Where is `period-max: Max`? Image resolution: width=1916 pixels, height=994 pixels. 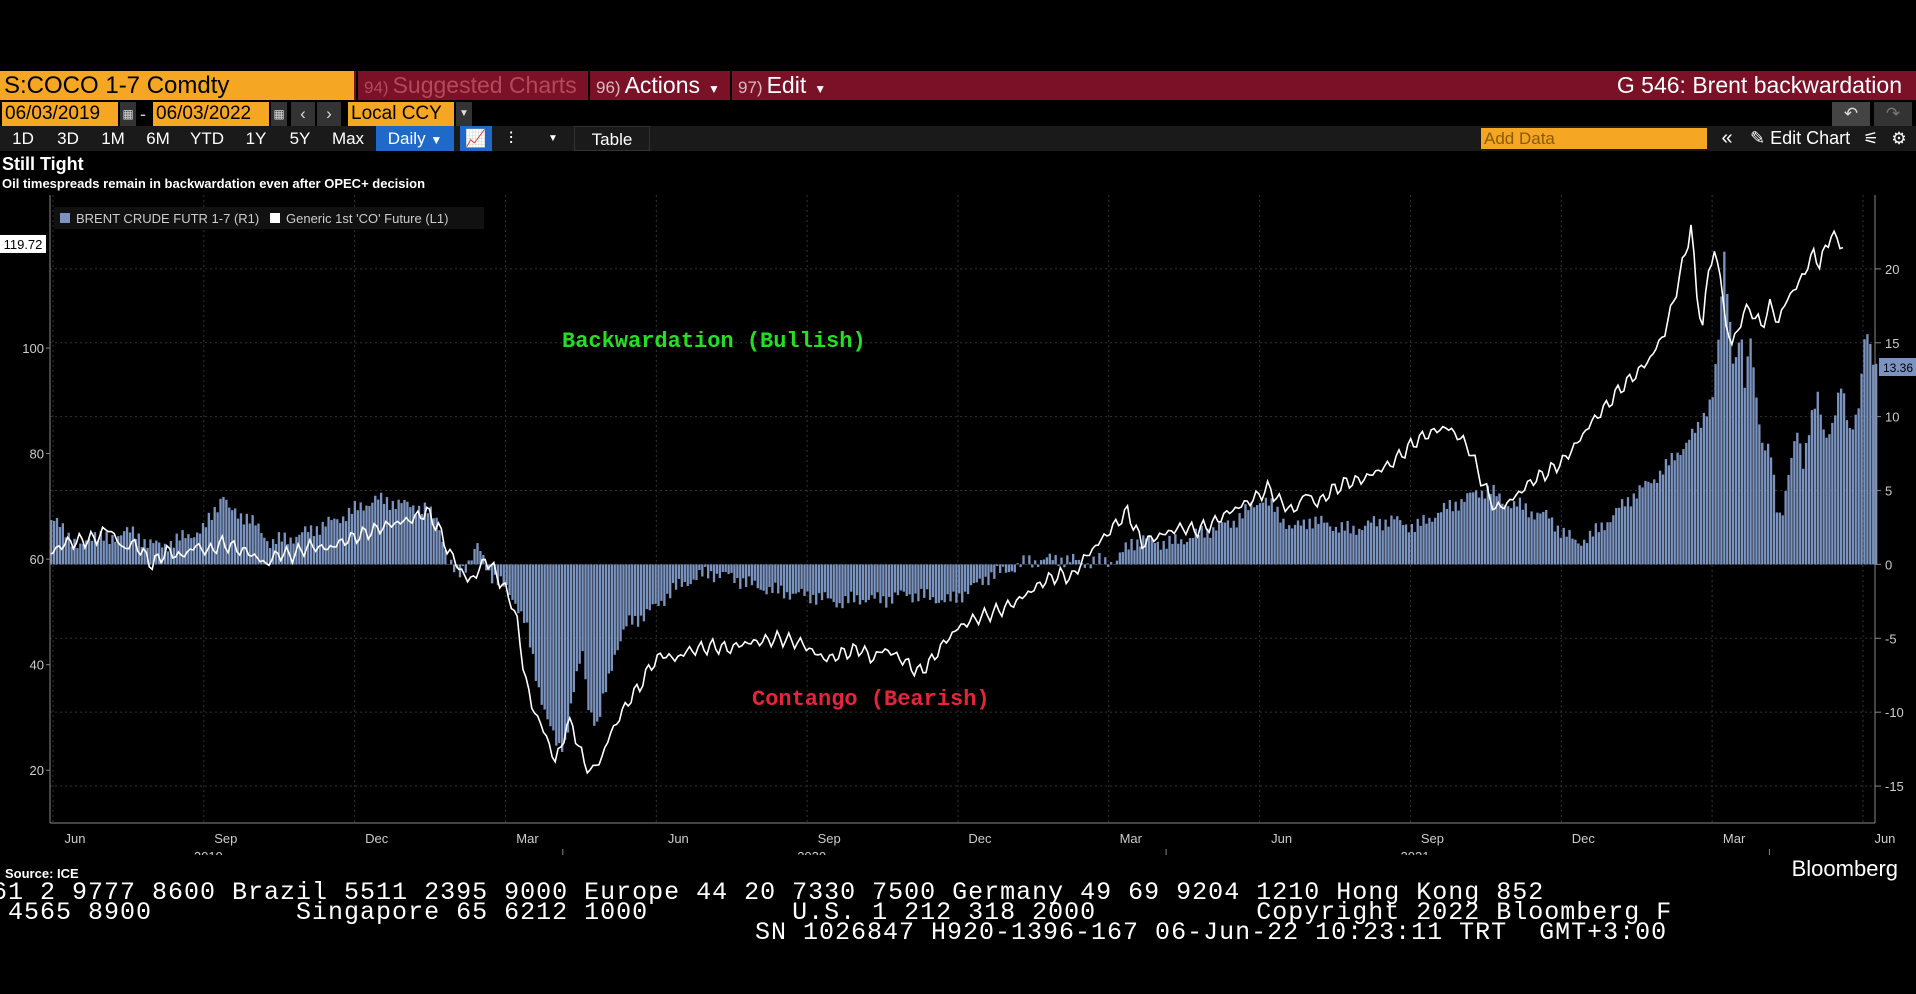 period-max: Max is located at coordinates (348, 138).